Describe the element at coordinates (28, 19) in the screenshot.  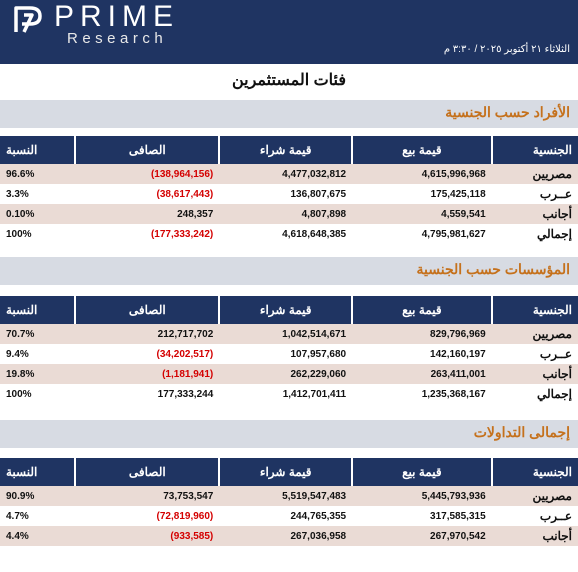
I see `prime-logo-icon` at that location.